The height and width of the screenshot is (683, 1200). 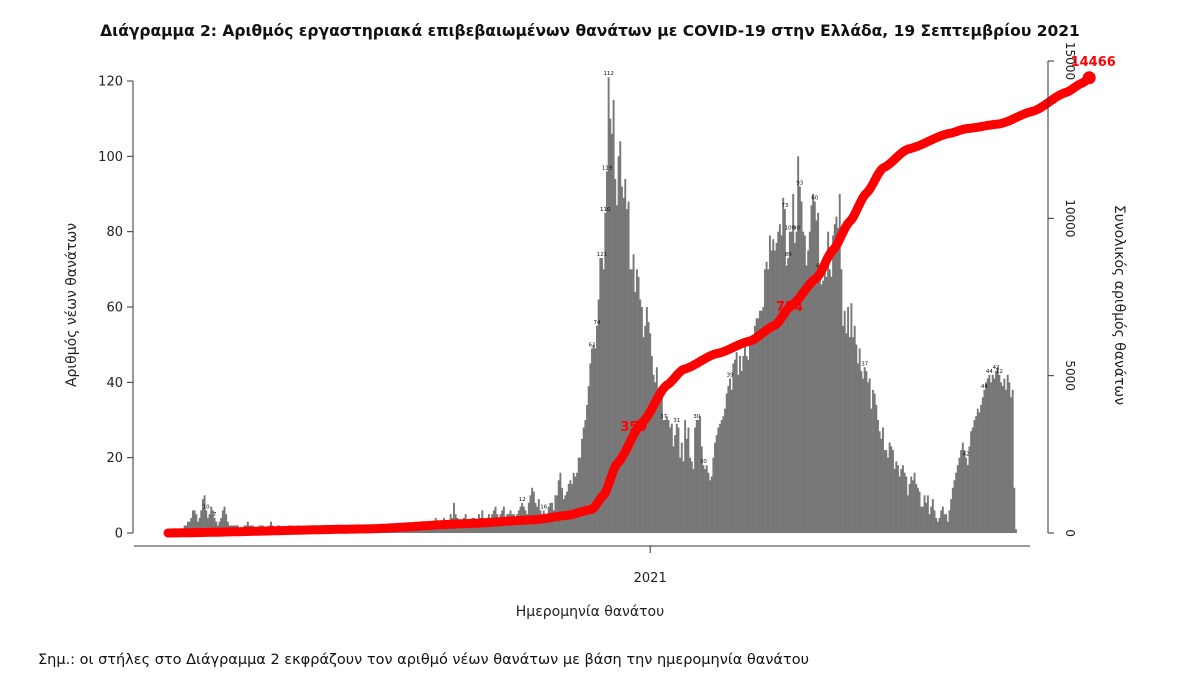 What do you see at coordinates (633, 427) in the screenshot?
I see `cumulative-annotation: 359` at bounding box center [633, 427].